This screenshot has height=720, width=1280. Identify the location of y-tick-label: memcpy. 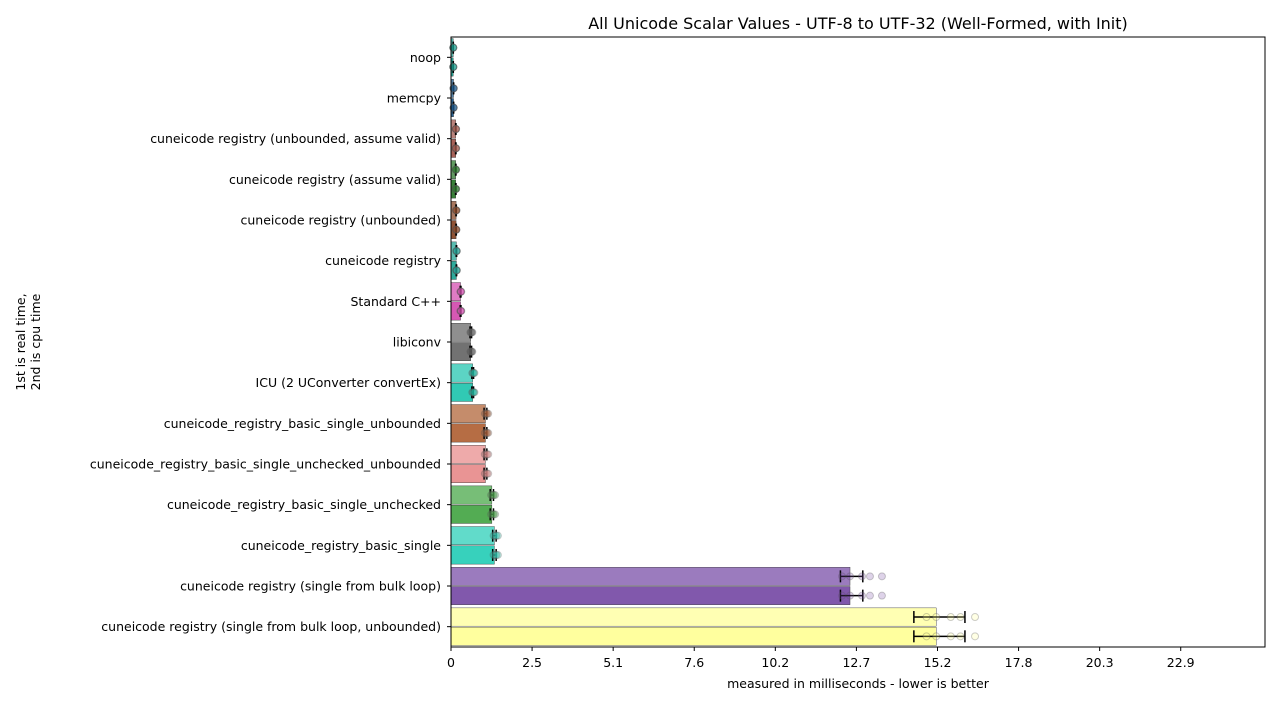
(414, 98).